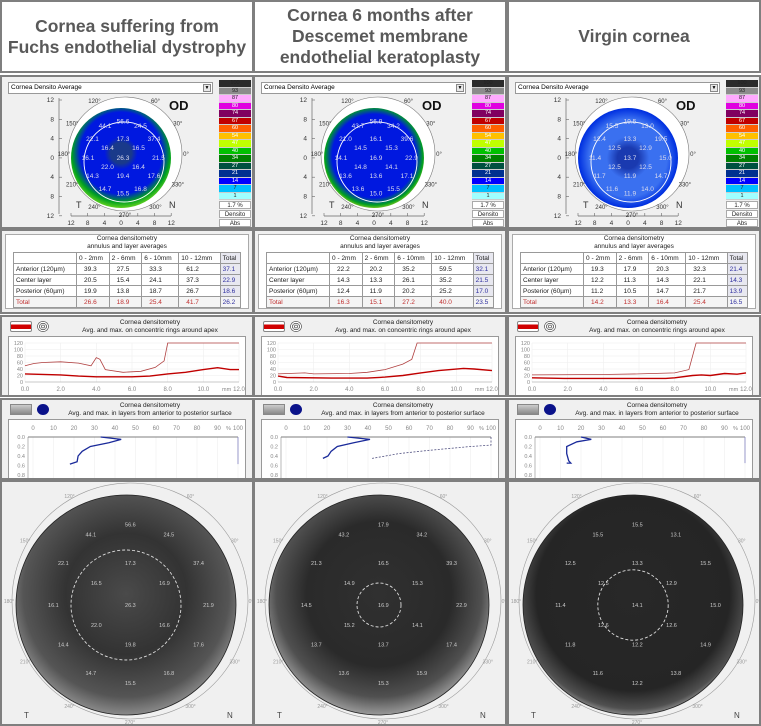  What do you see at coordinates (93, 269) in the screenshot?
I see `cell-value: 39.3` at bounding box center [93, 269].